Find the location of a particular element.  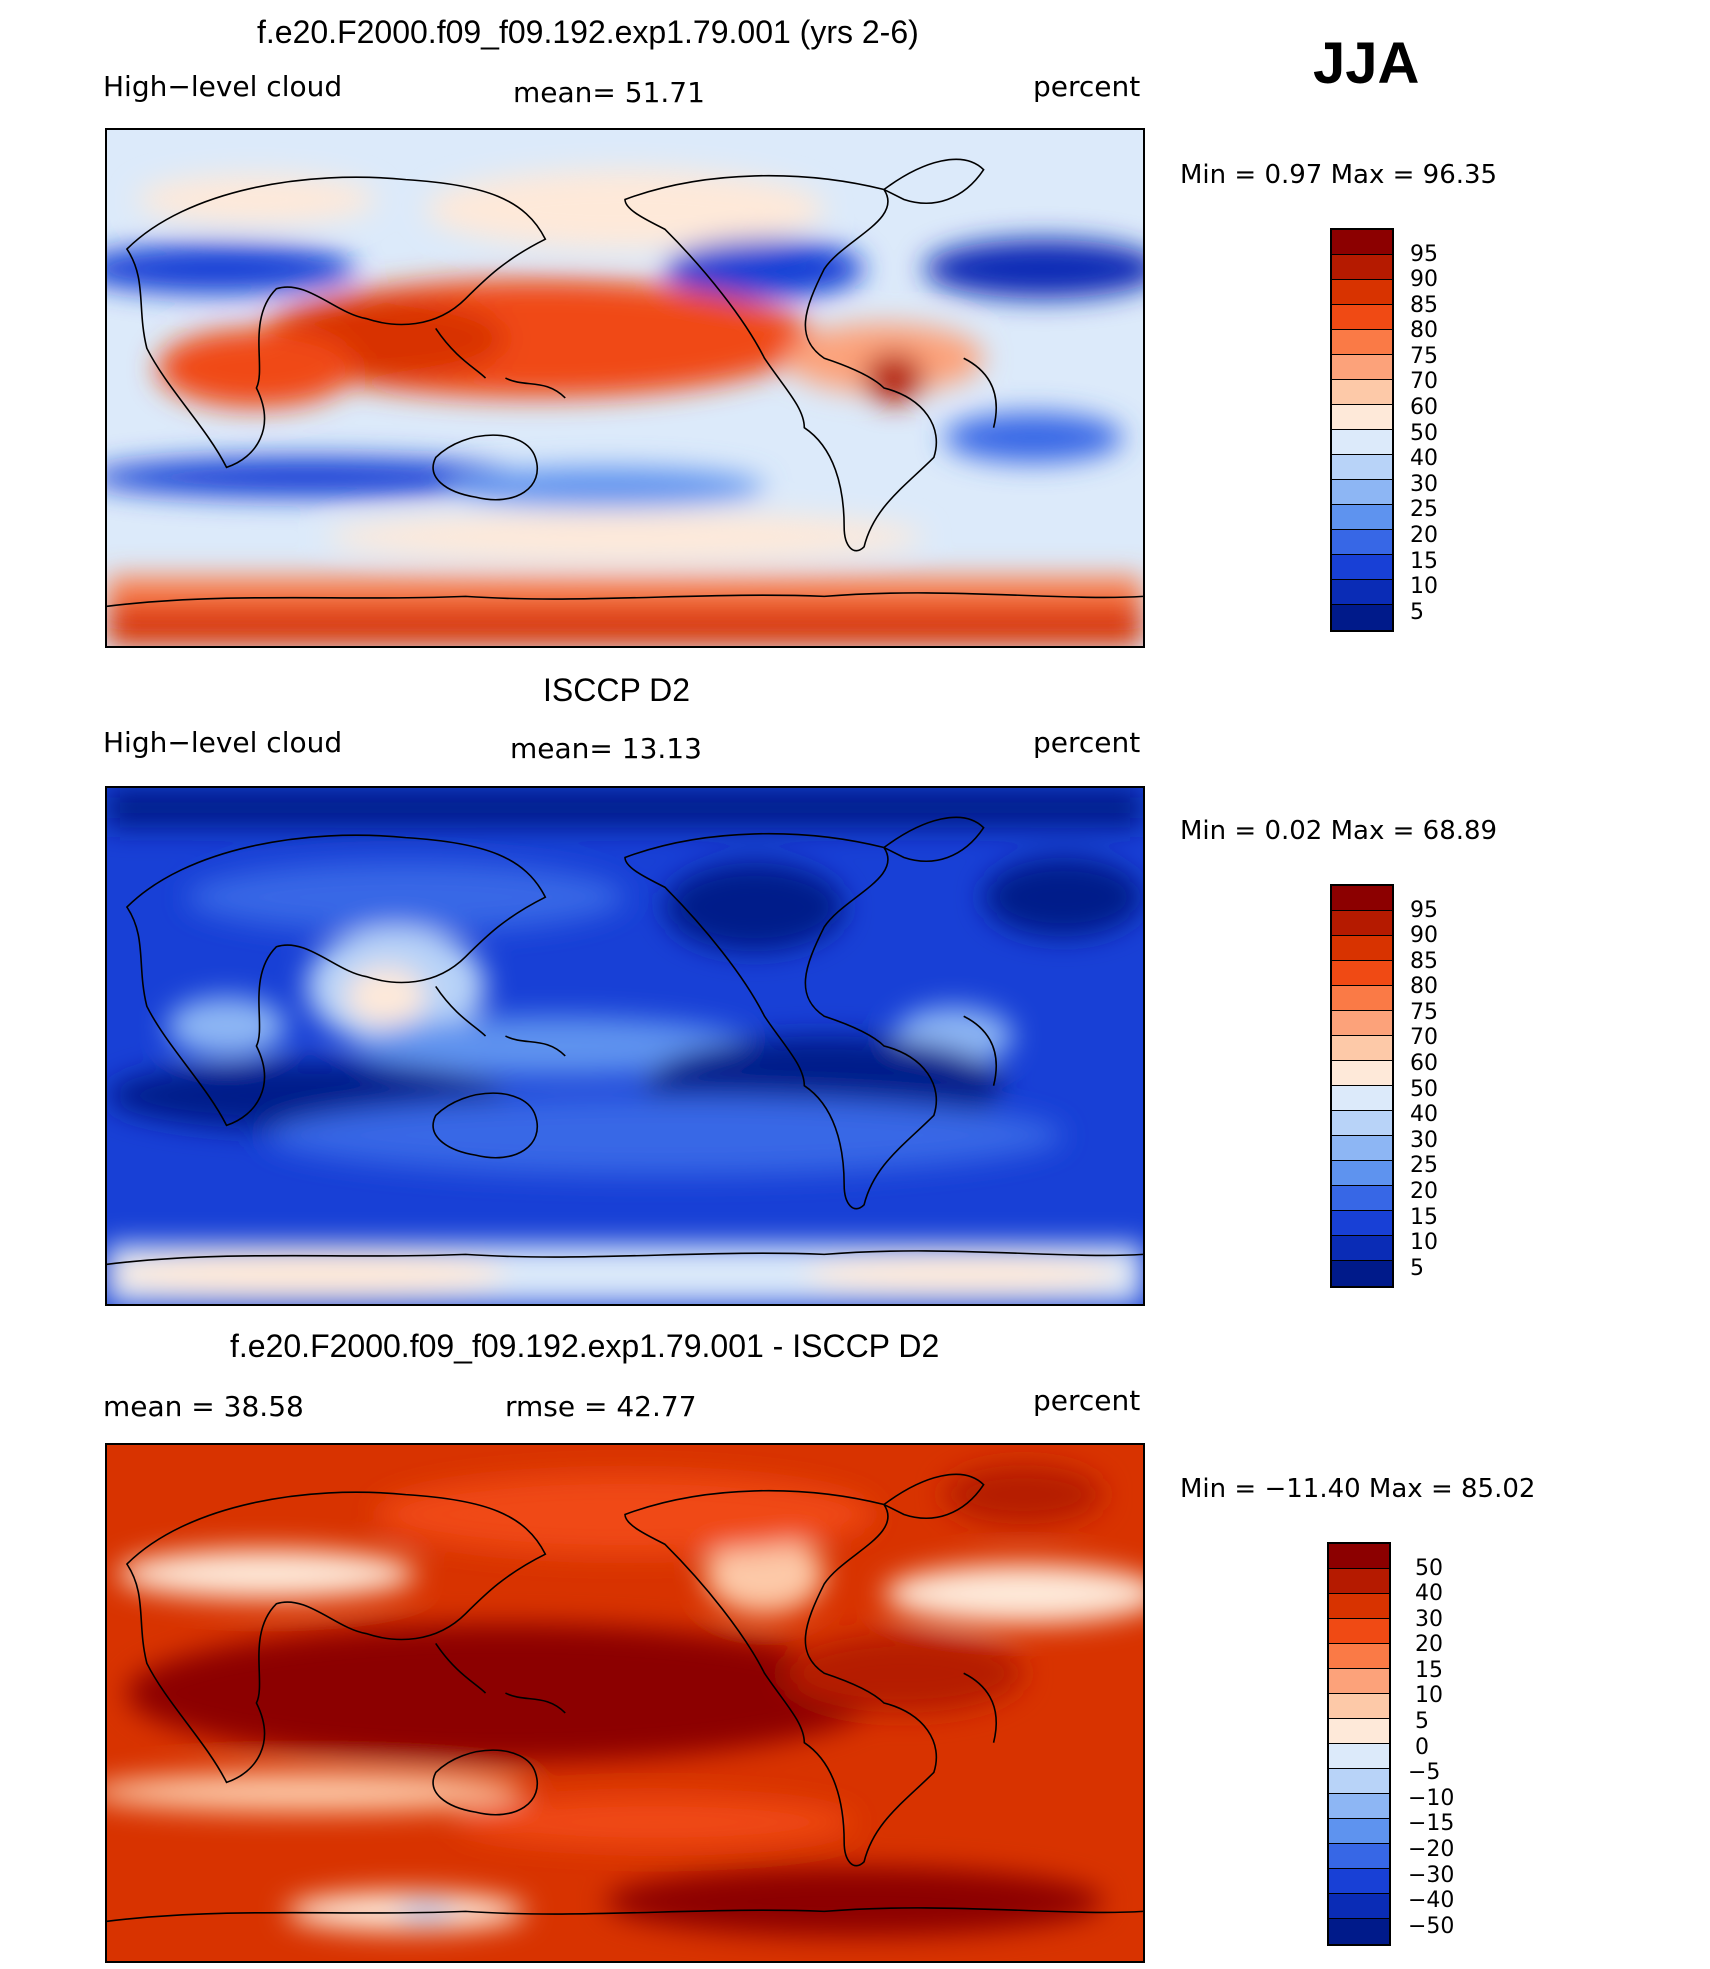

colorbar-tick-label: −30 is located at coordinates (1431, 1875).